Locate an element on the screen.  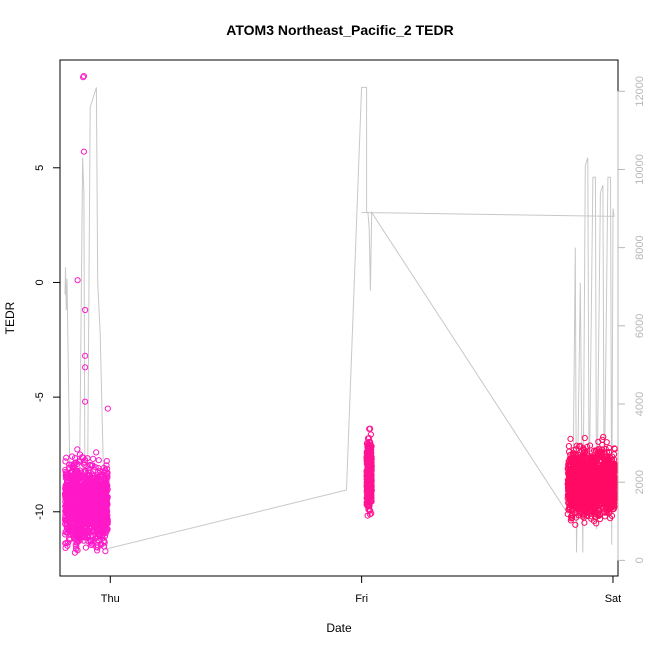
y2-tick-label: 10000 is located at coordinates (640, 169).